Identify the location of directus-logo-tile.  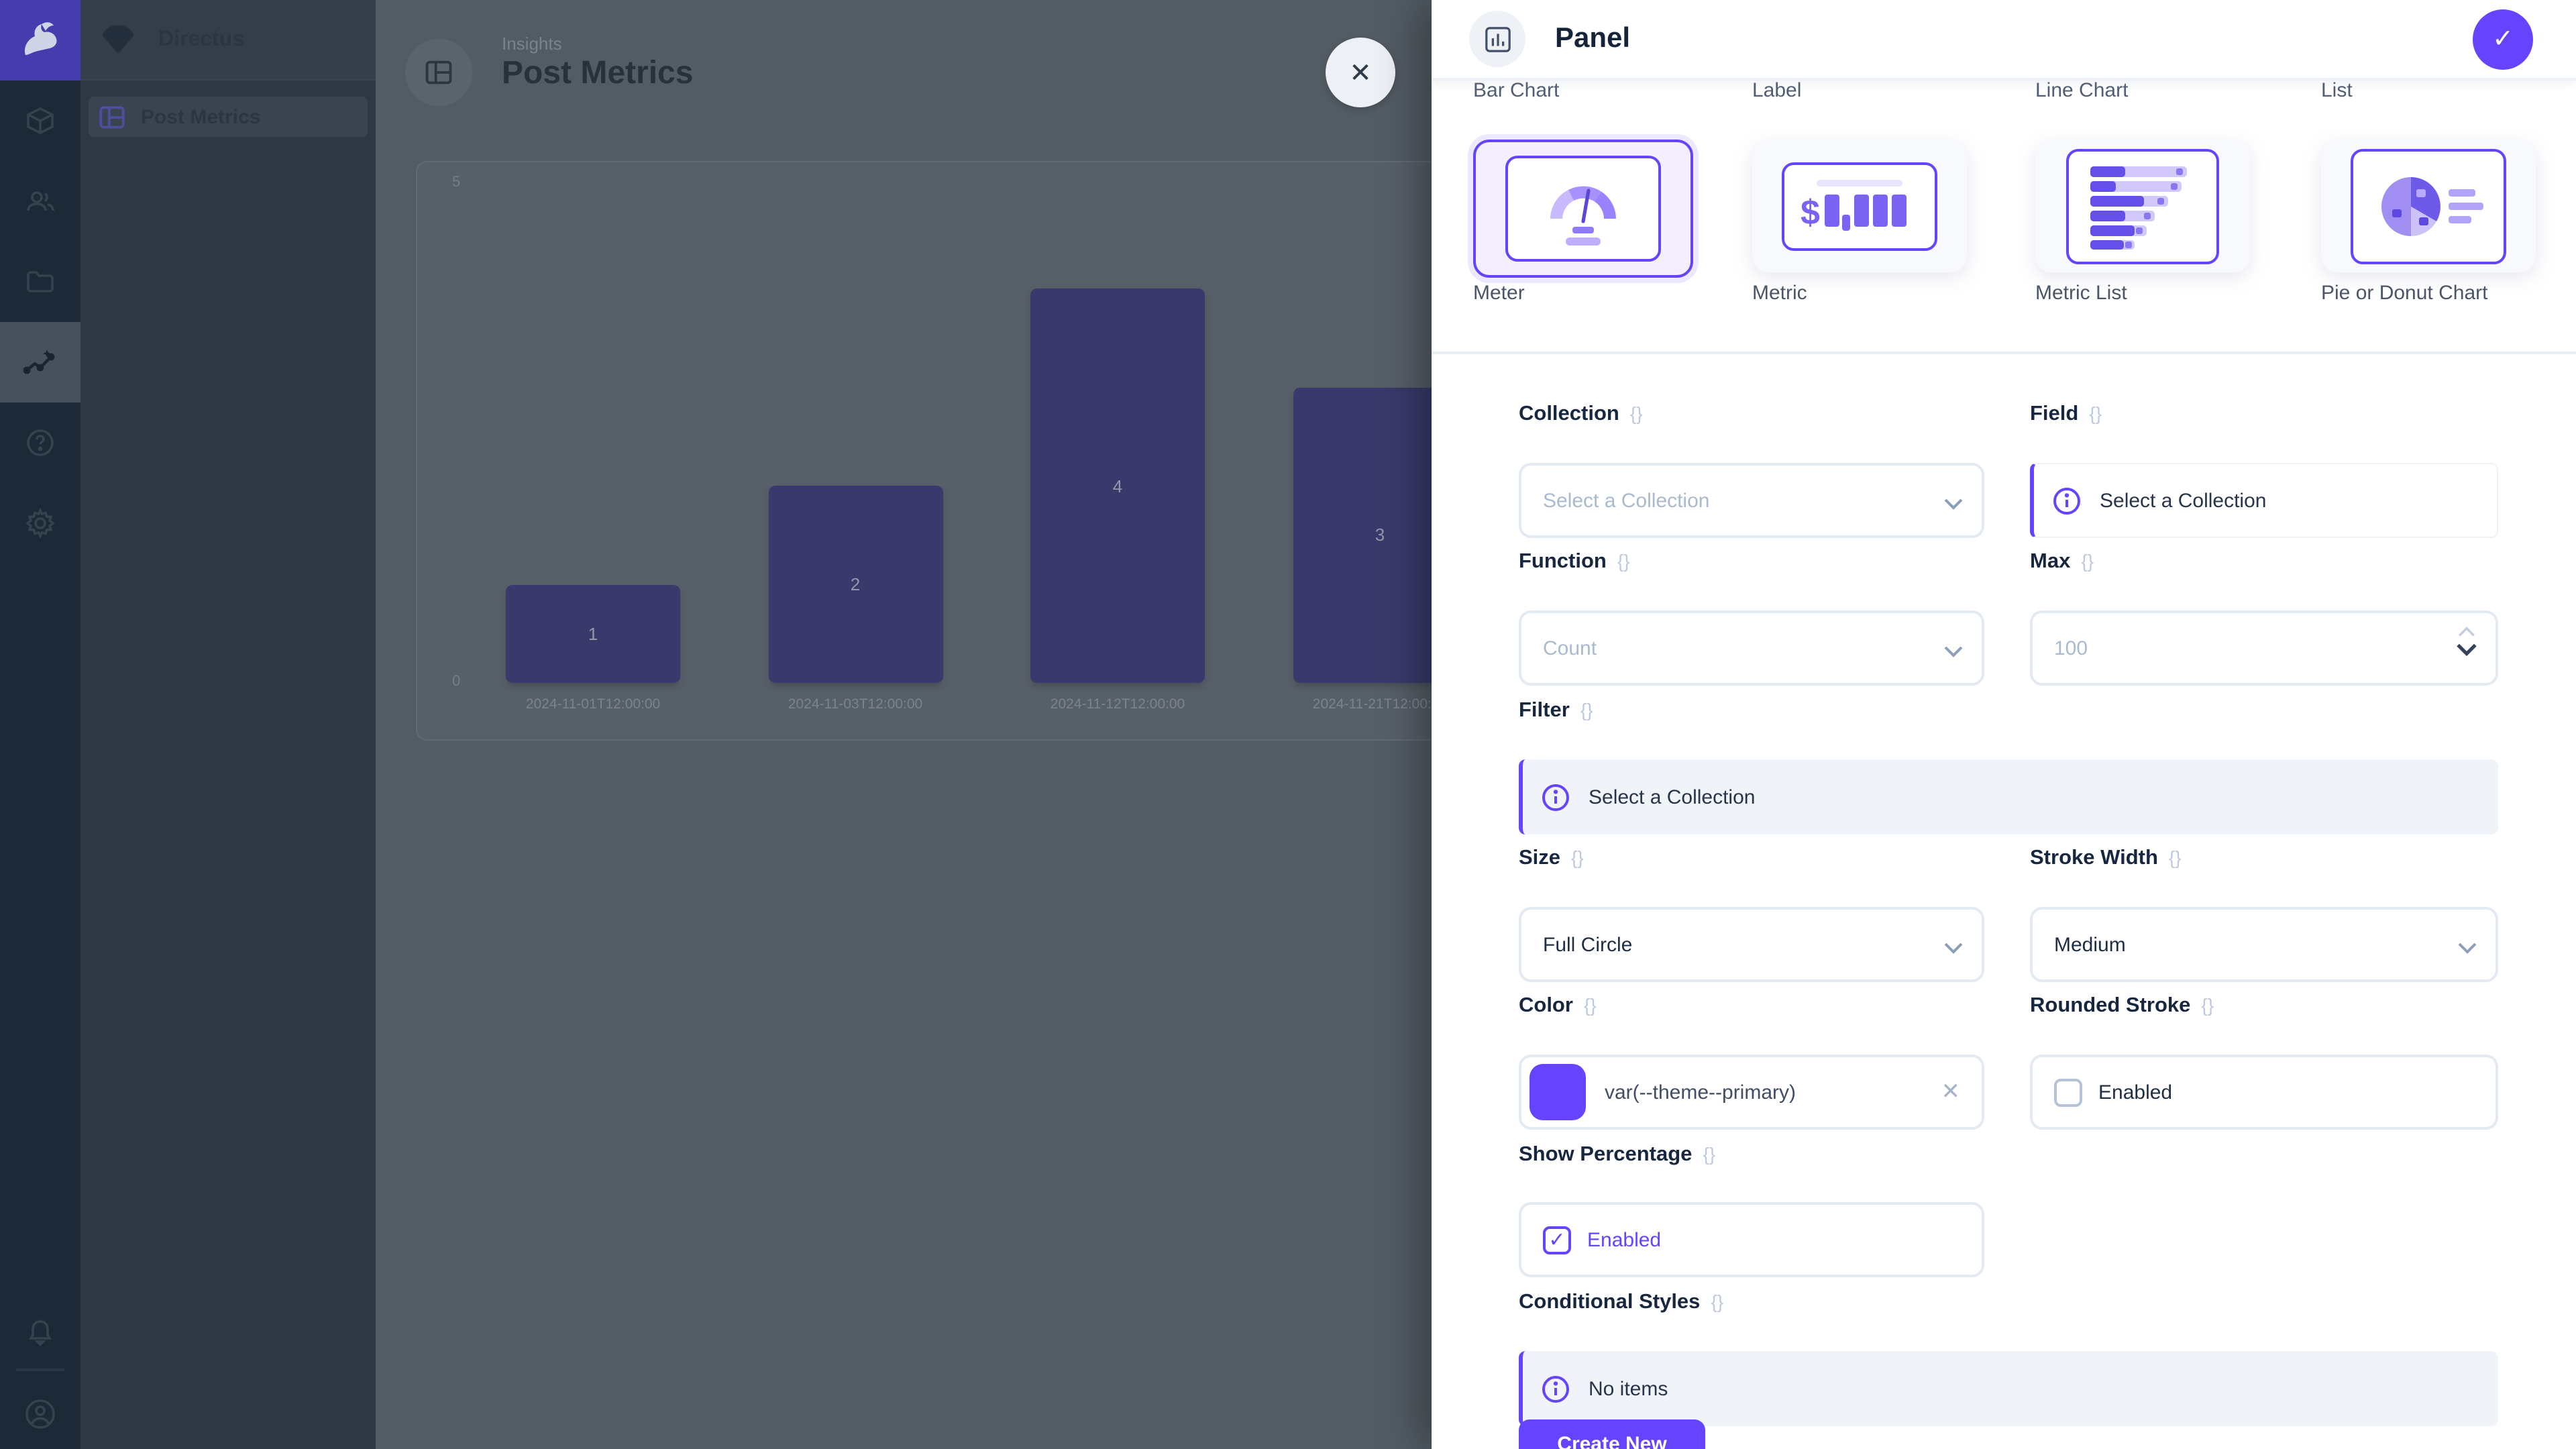
(40, 40).